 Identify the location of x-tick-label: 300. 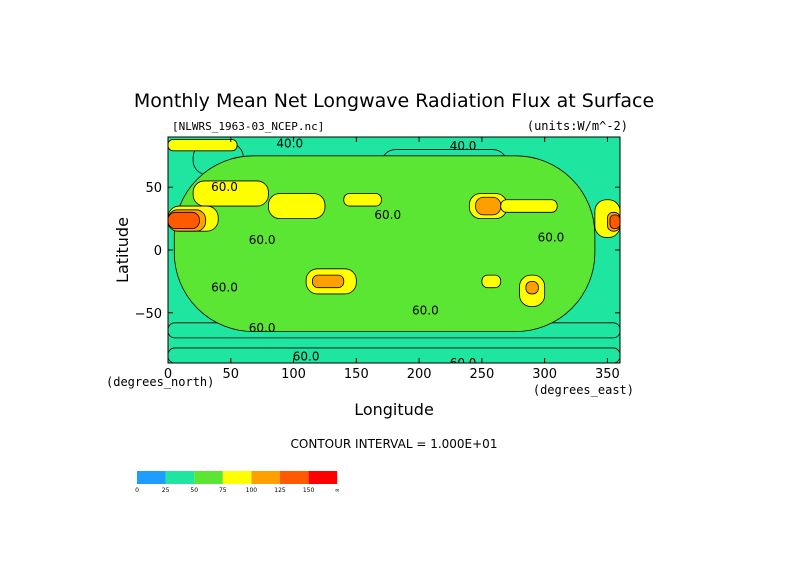
(544, 374).